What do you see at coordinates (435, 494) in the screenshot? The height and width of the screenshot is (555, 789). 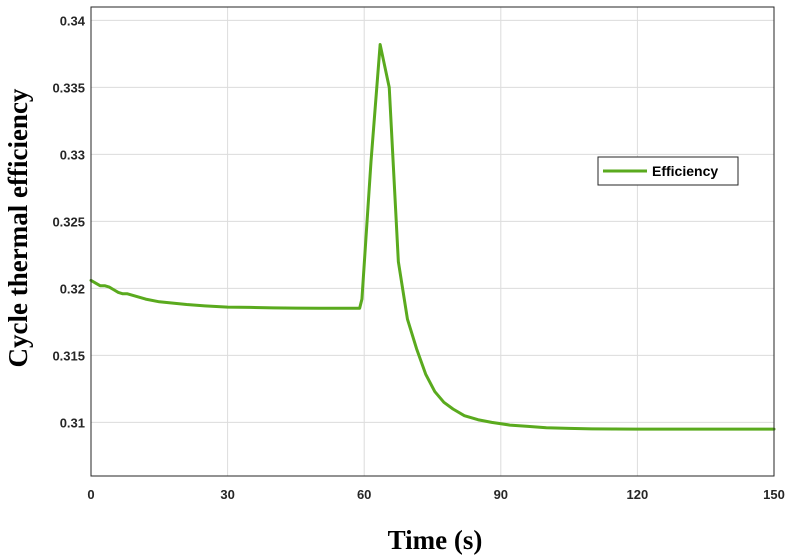 I see `x-tick-labels: 0 30 60 90 120 150` at bounding box center [435, 494].